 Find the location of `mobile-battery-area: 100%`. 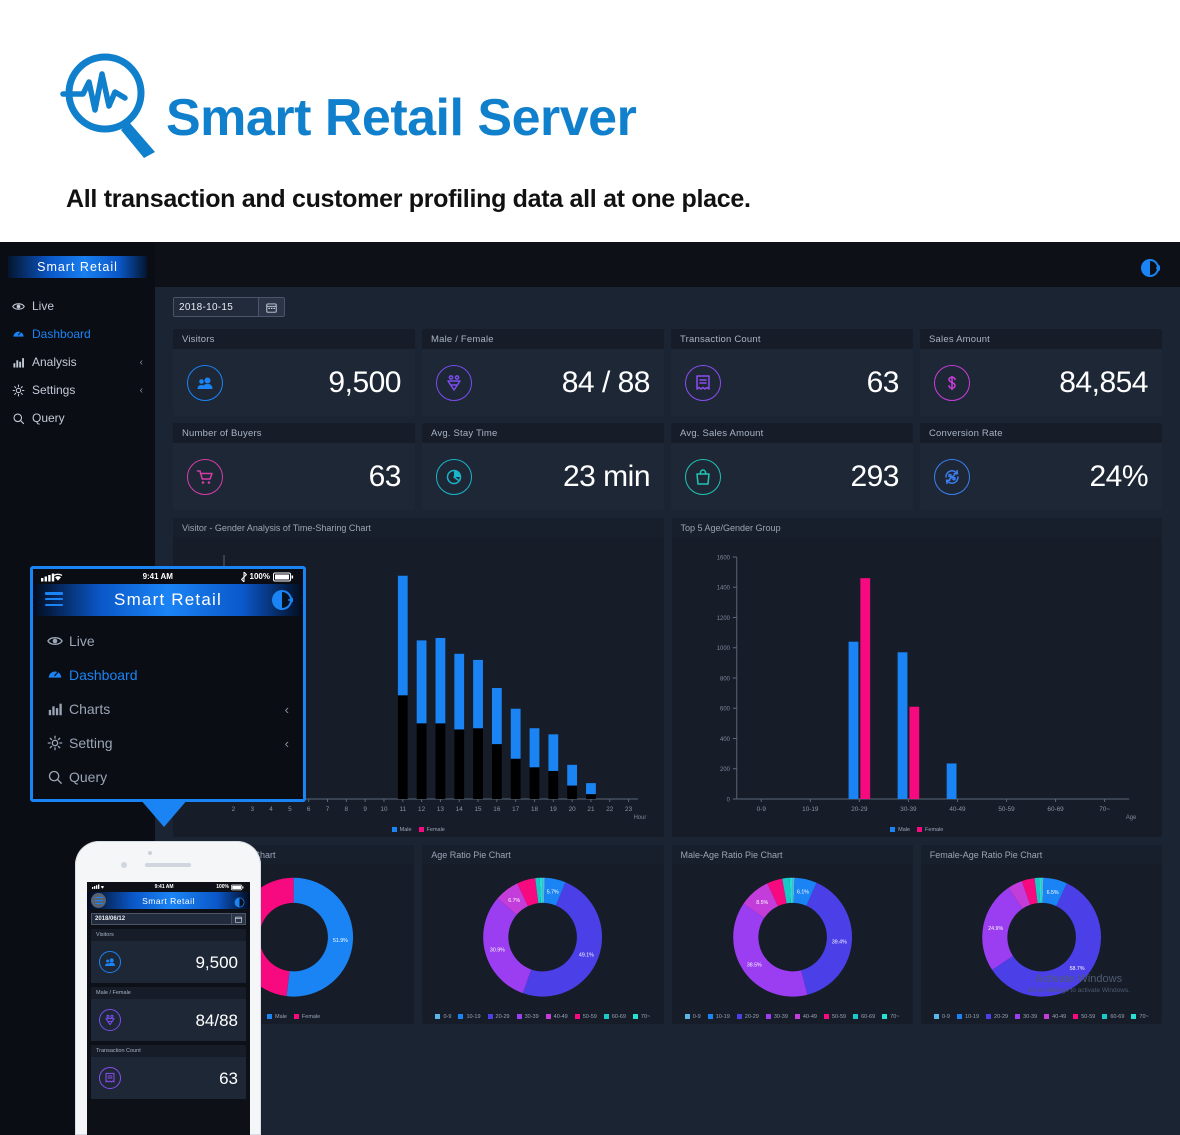

mobile-battery-area: 100% is located at coordinates (267, 576).